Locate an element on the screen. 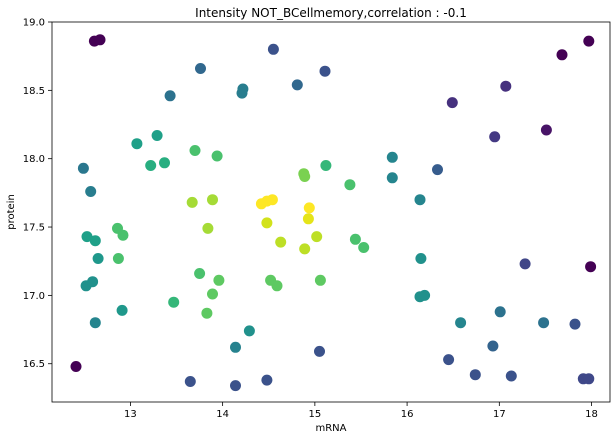 The width and height of the screenshot is (615, 441). x-tick-label: 17 is located at coordinates (499, 414).